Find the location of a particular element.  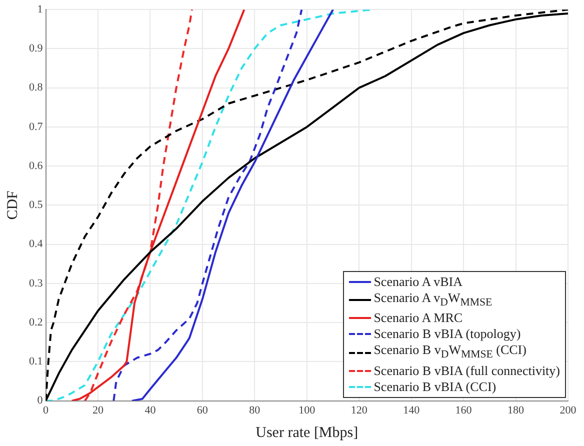

y-tick-label: 0.3 is located at coordinates (36, 283).